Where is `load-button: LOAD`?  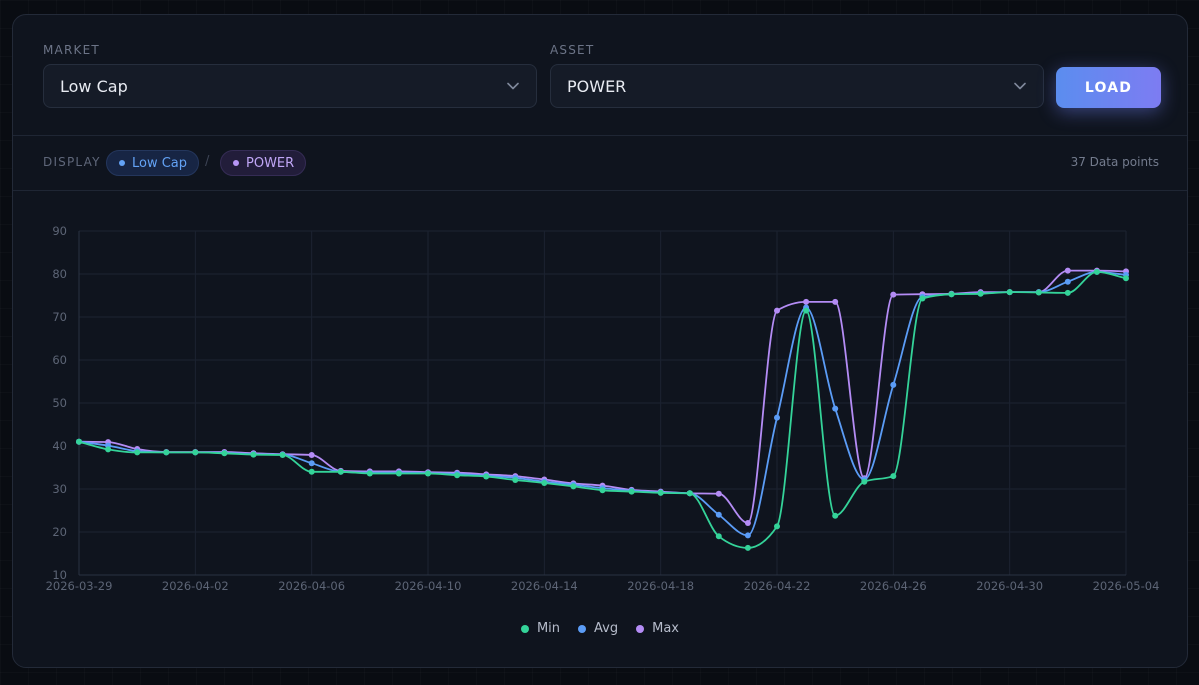 load-button: LOAD is located at coordinates (1108, 87).